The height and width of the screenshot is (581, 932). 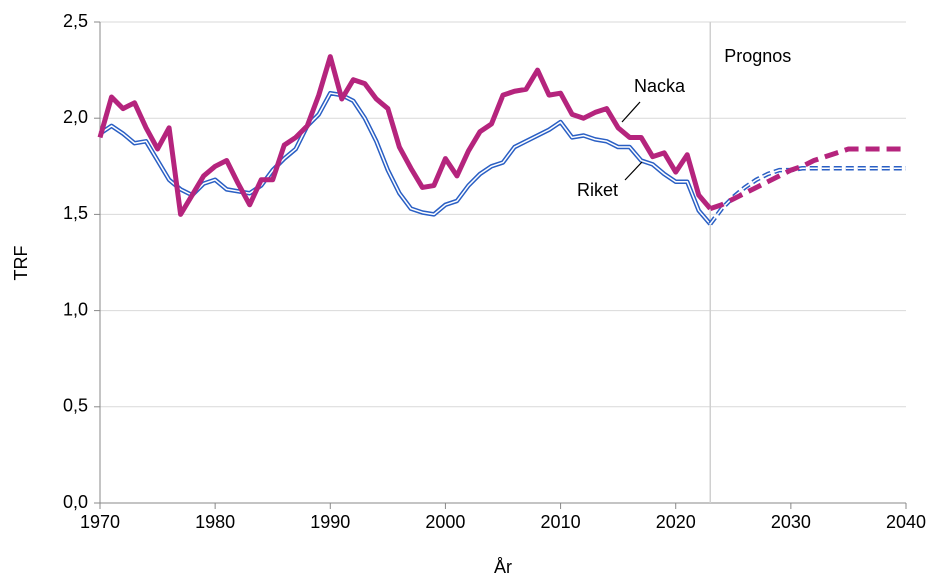 What do you see at coordinates (75, 309) in the screenshot?
I see `y-tick-label: 1,0` at bounding box center [75, 309].